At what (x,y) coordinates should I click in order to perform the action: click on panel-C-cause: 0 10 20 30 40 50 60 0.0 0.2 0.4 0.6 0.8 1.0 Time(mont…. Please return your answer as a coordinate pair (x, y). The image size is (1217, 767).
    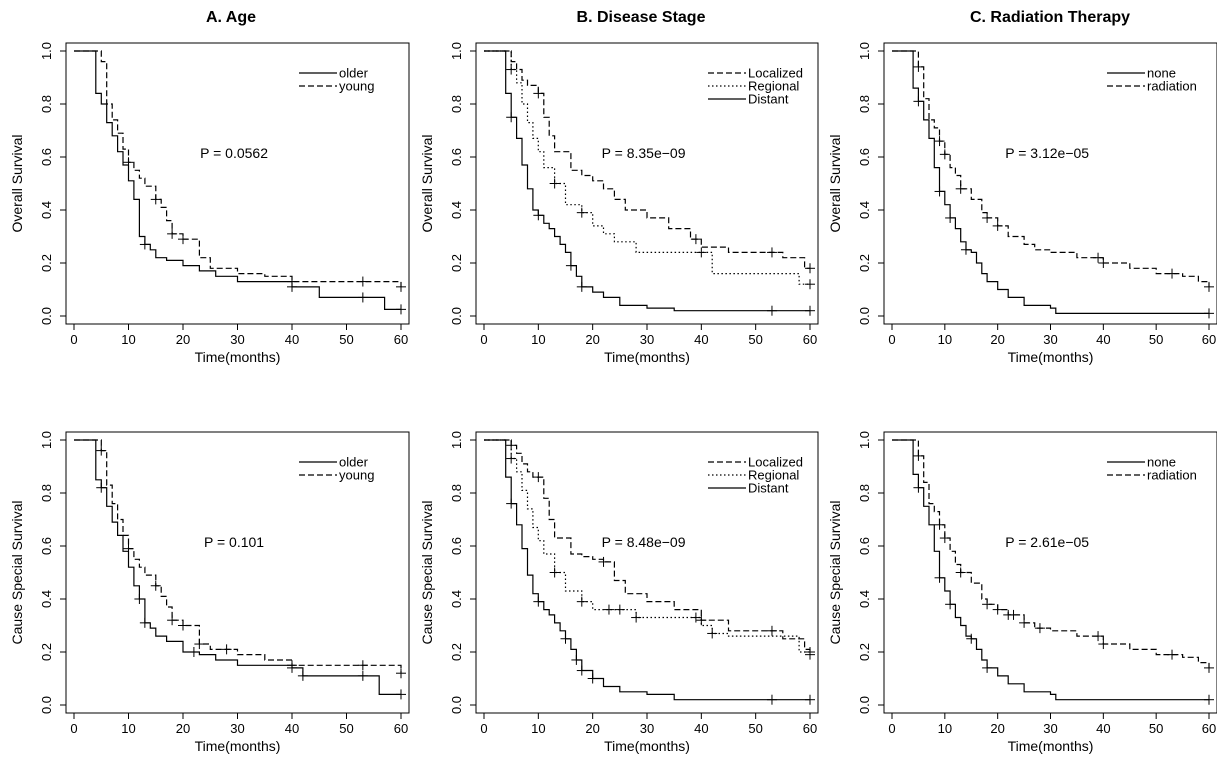
    Looking at the image, I should click on (1022, 592).